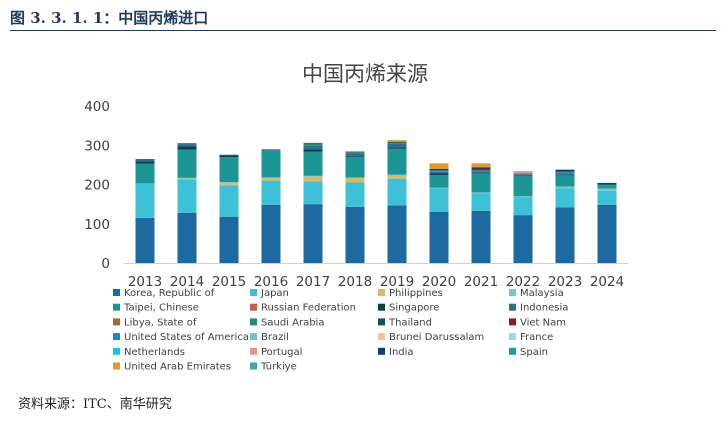 This screenshot has width=722, height=425. What do you see at coordinates (401, 352) in the screenshot?
I see `legend-label: India` at bounding box center [401, 352].